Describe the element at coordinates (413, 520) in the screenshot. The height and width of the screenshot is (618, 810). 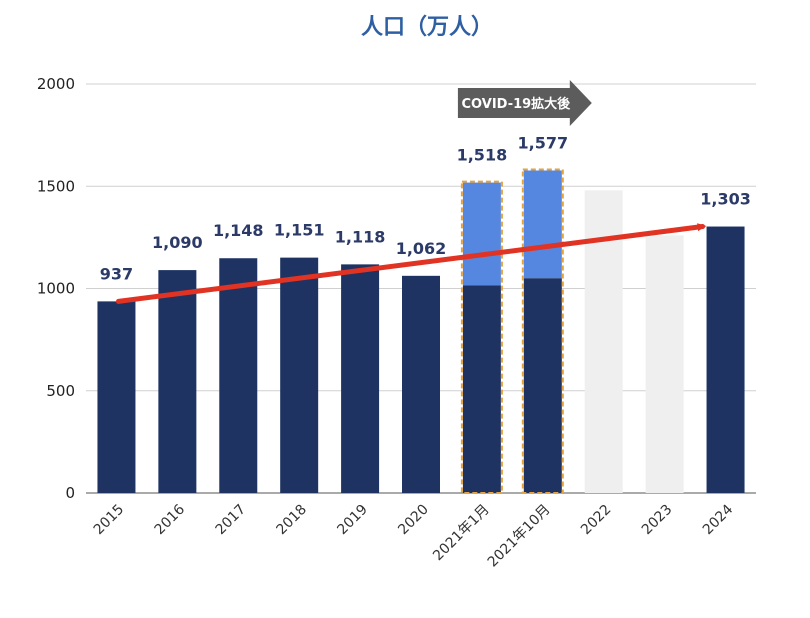
I see `x-tick-label: 2020` at that location.